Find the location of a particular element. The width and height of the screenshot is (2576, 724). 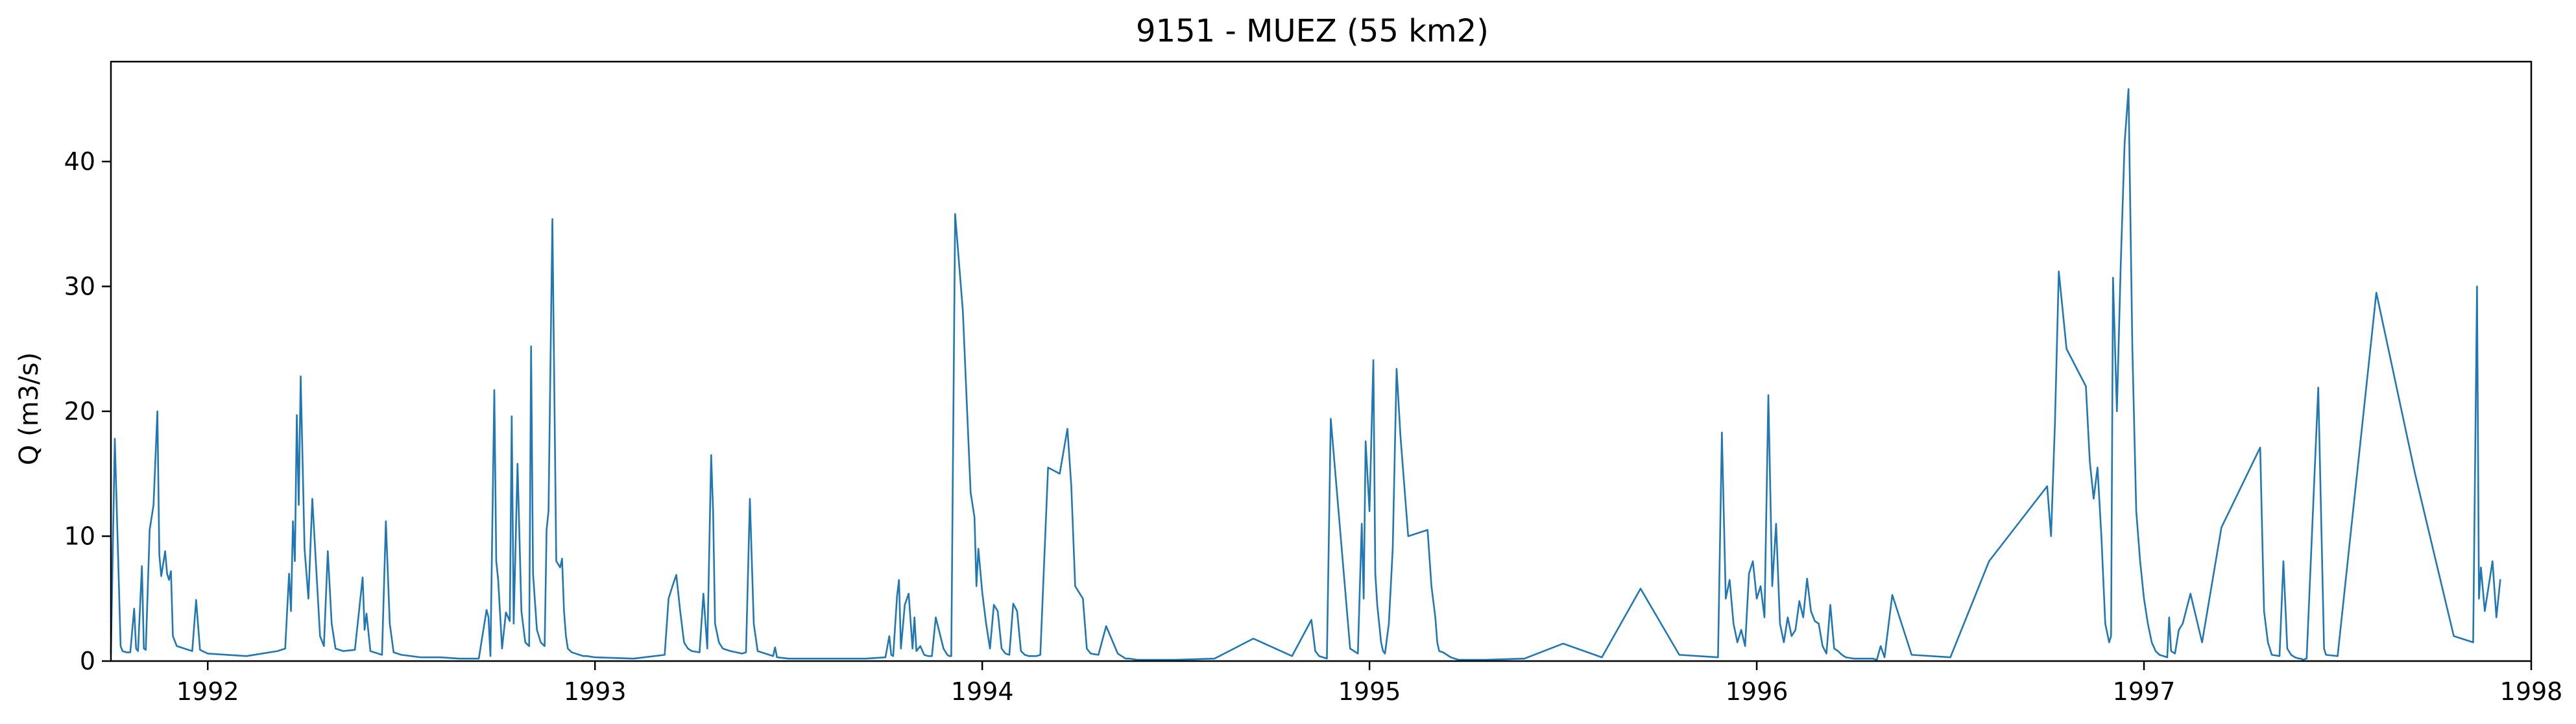

x-tick-label: 1992 is located at coordinates (207, 691).